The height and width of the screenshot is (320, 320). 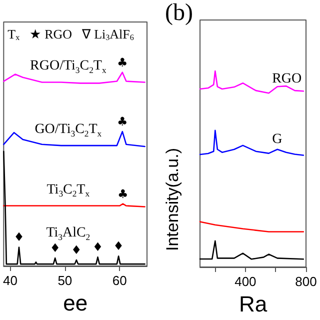 I want to click on x-axis-title: Ra, so click(x=253, y=304).